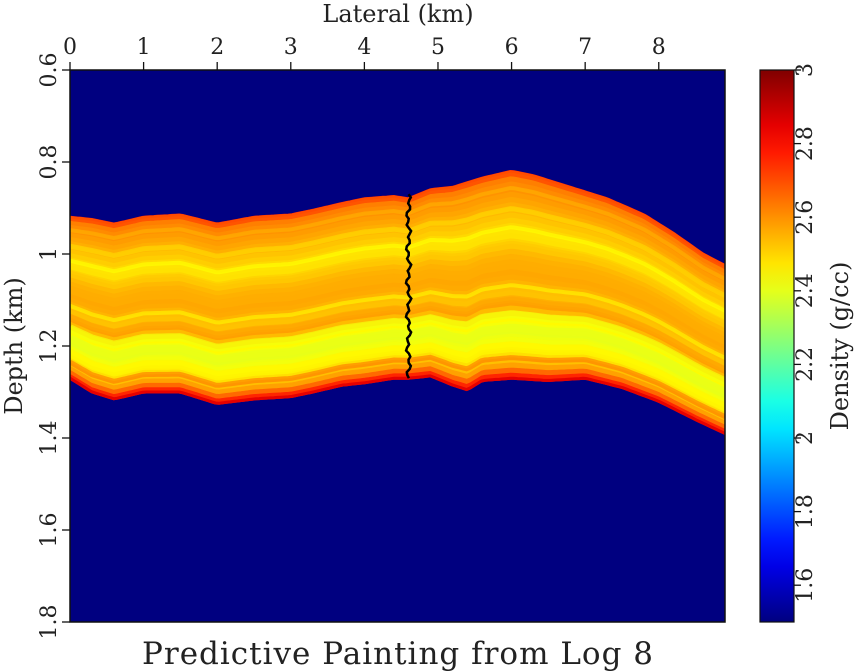 The image size is (856, 671). What do you see at coordinates (49, 346) in the screenshot?
I see `y-tick-label: 1.2` at bounding box center [49, 346].